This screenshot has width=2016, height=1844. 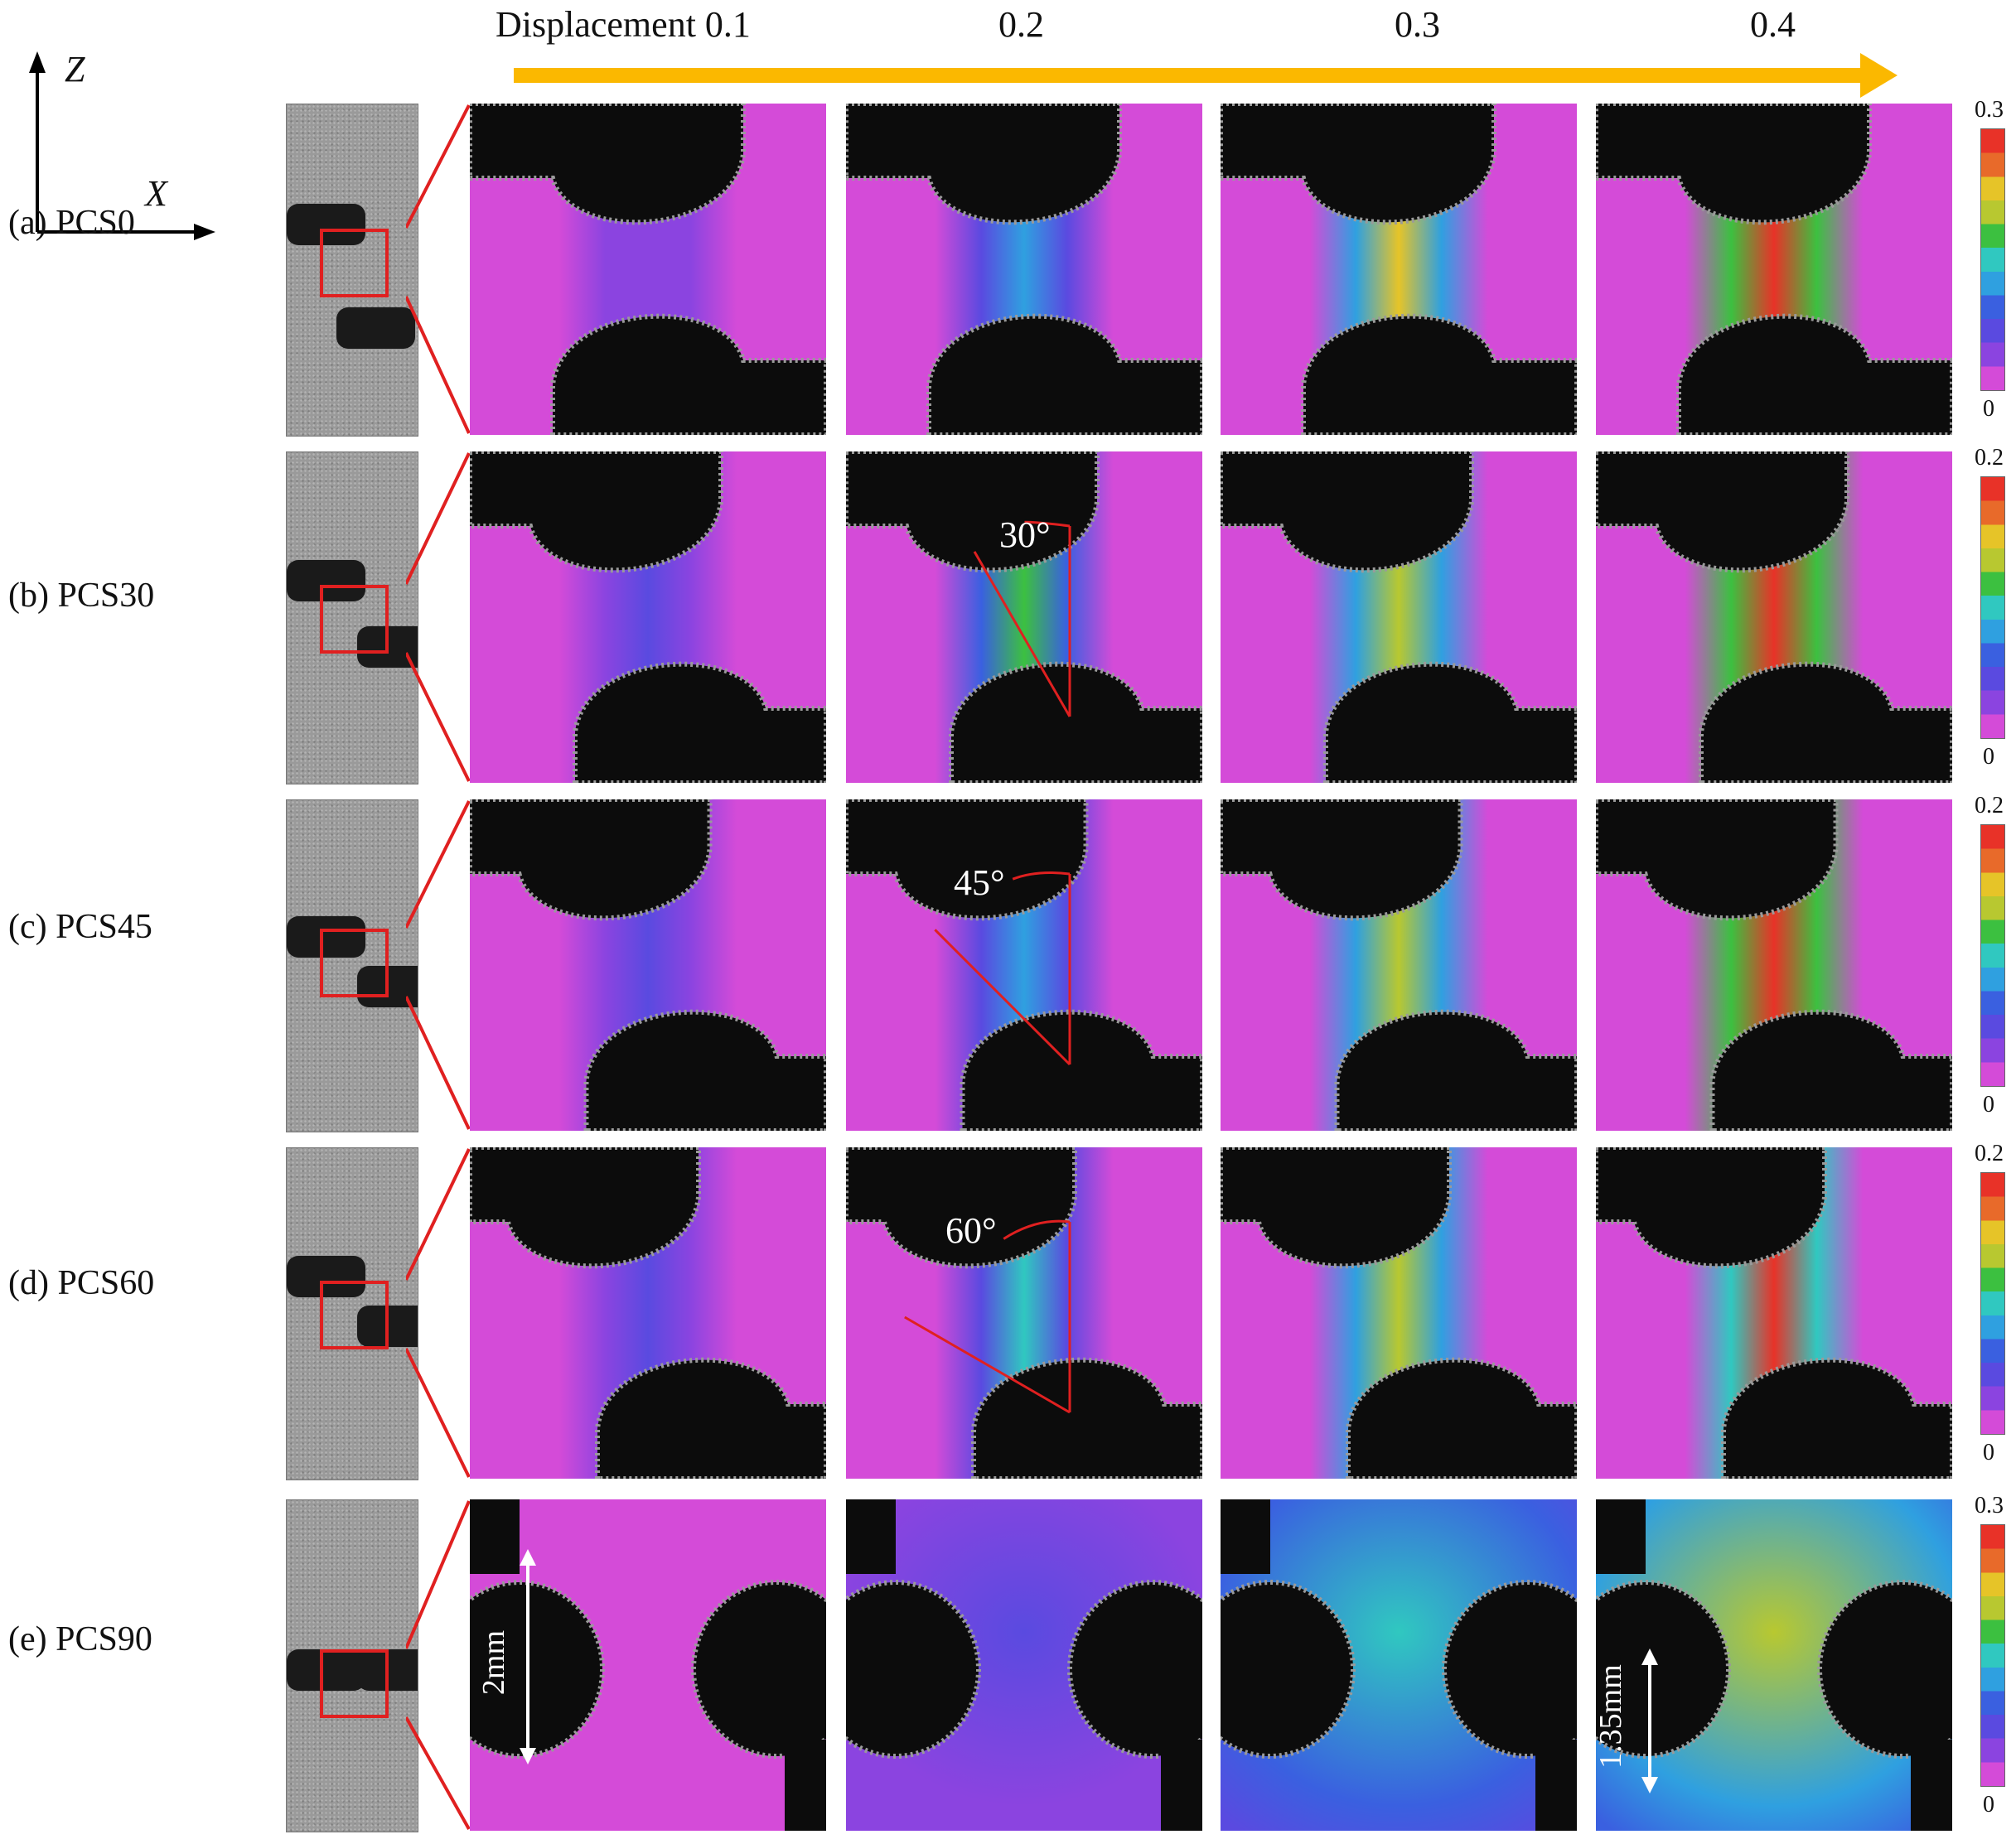 What do you see at coordinates (1206, 75) in the screenshot?
I see `displacement-arrow` at bounding box center [1206, 75].